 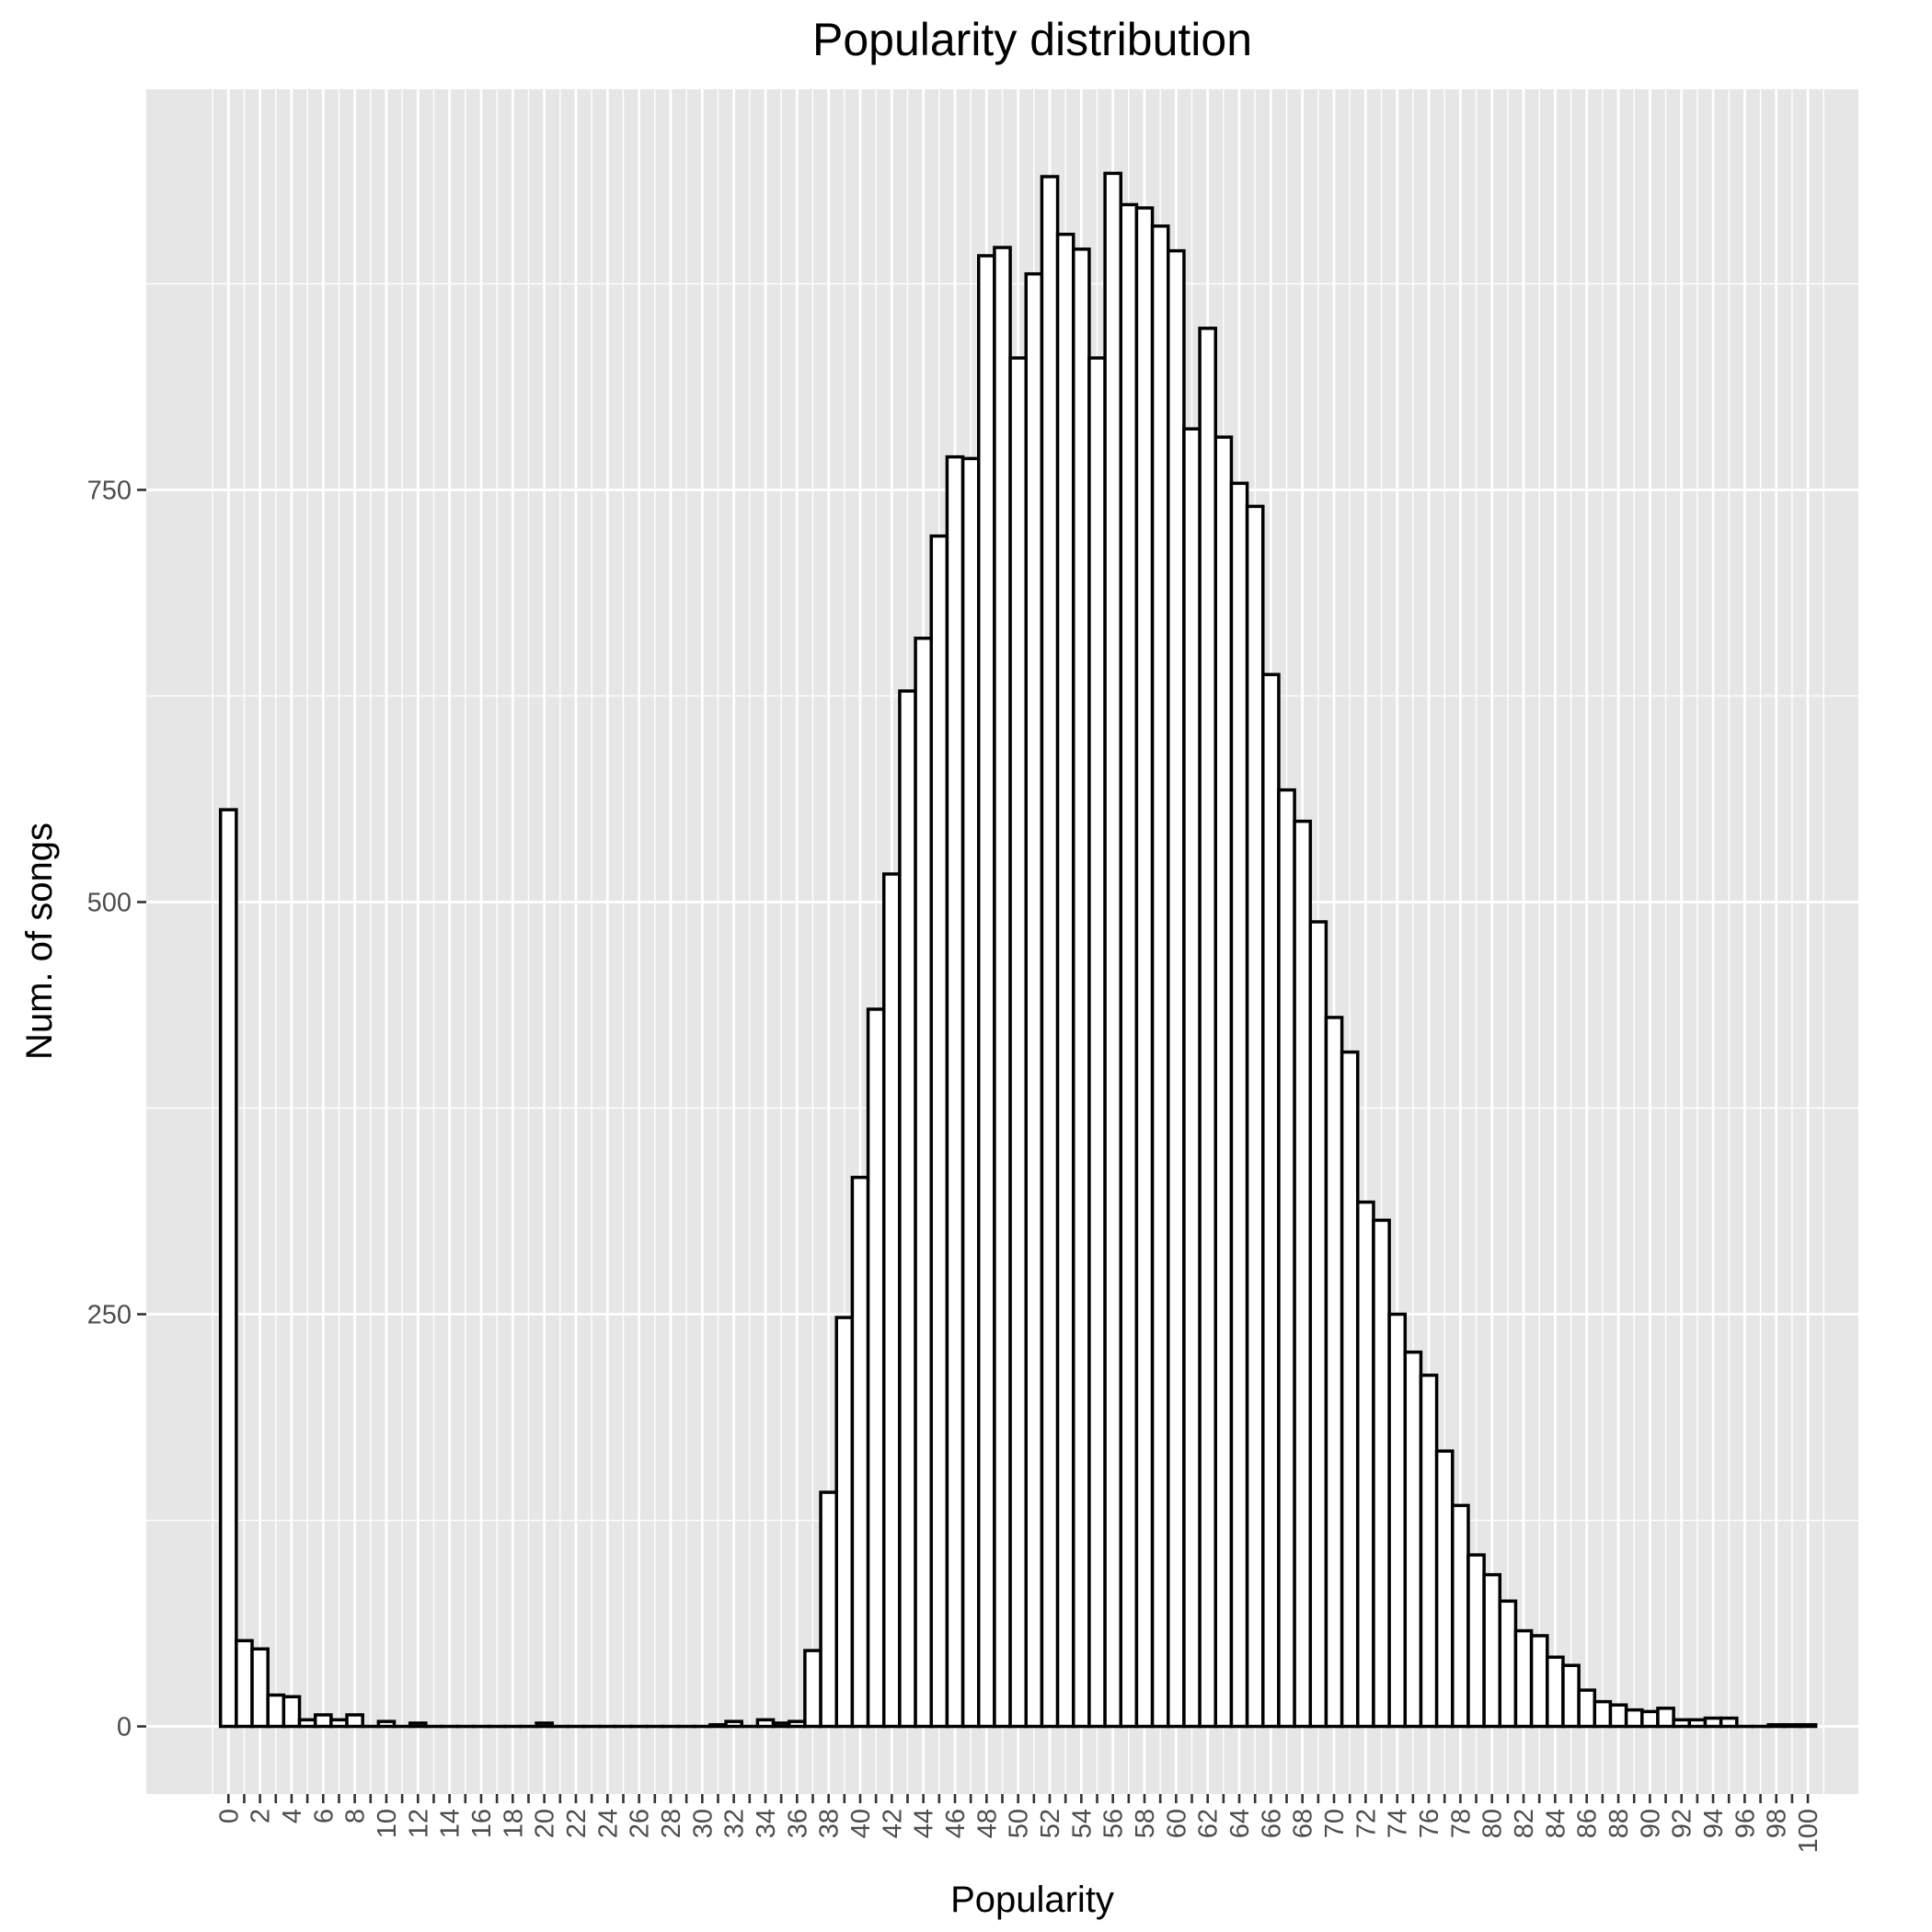 What do you see at coordinates (608, 1823) in the screenshot?
I see `x-tick-label: 24` at bounding box center [608, 1823].